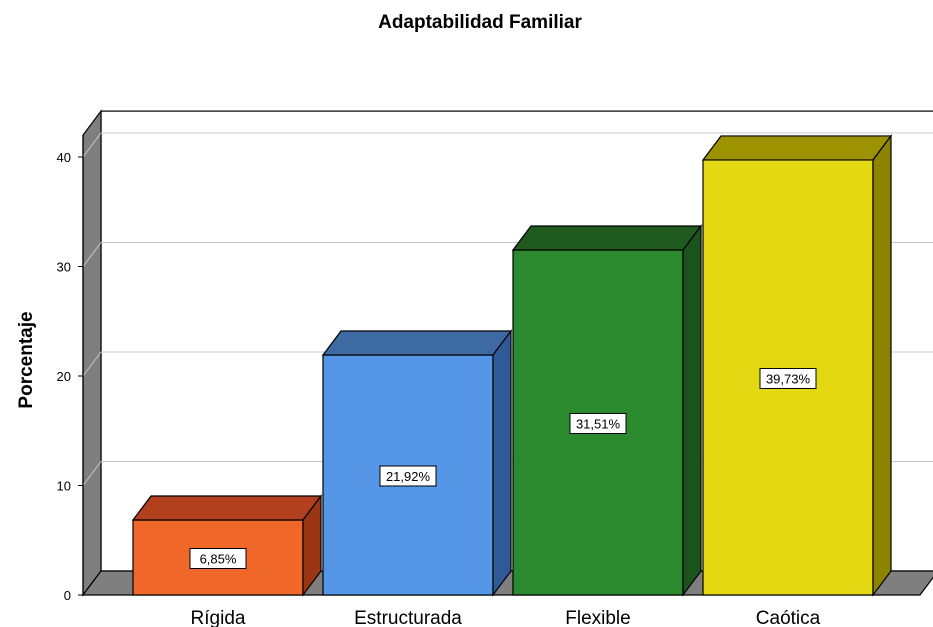 The width and height of the screenshot is (933, 627). What do you see at coordinates (67, 595) in the screenshot?
I see `y-tick-label: 0` at bounding box center [67, 595].